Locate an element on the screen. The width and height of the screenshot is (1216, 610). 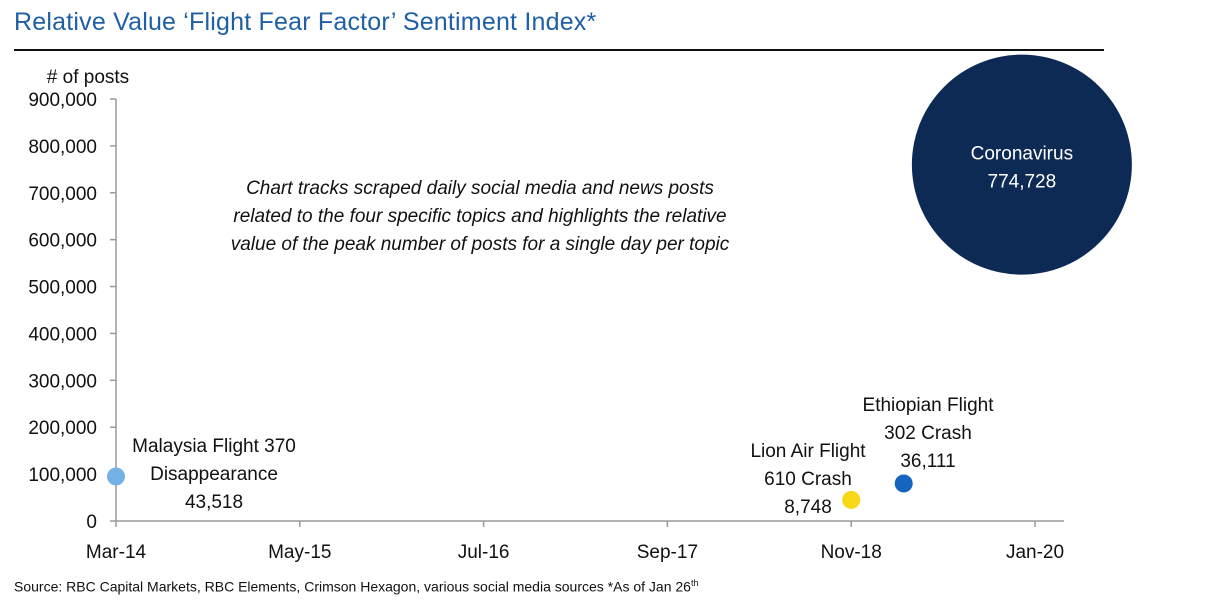
y-tick-label: 900,000 is located at coordinates (62, 100).